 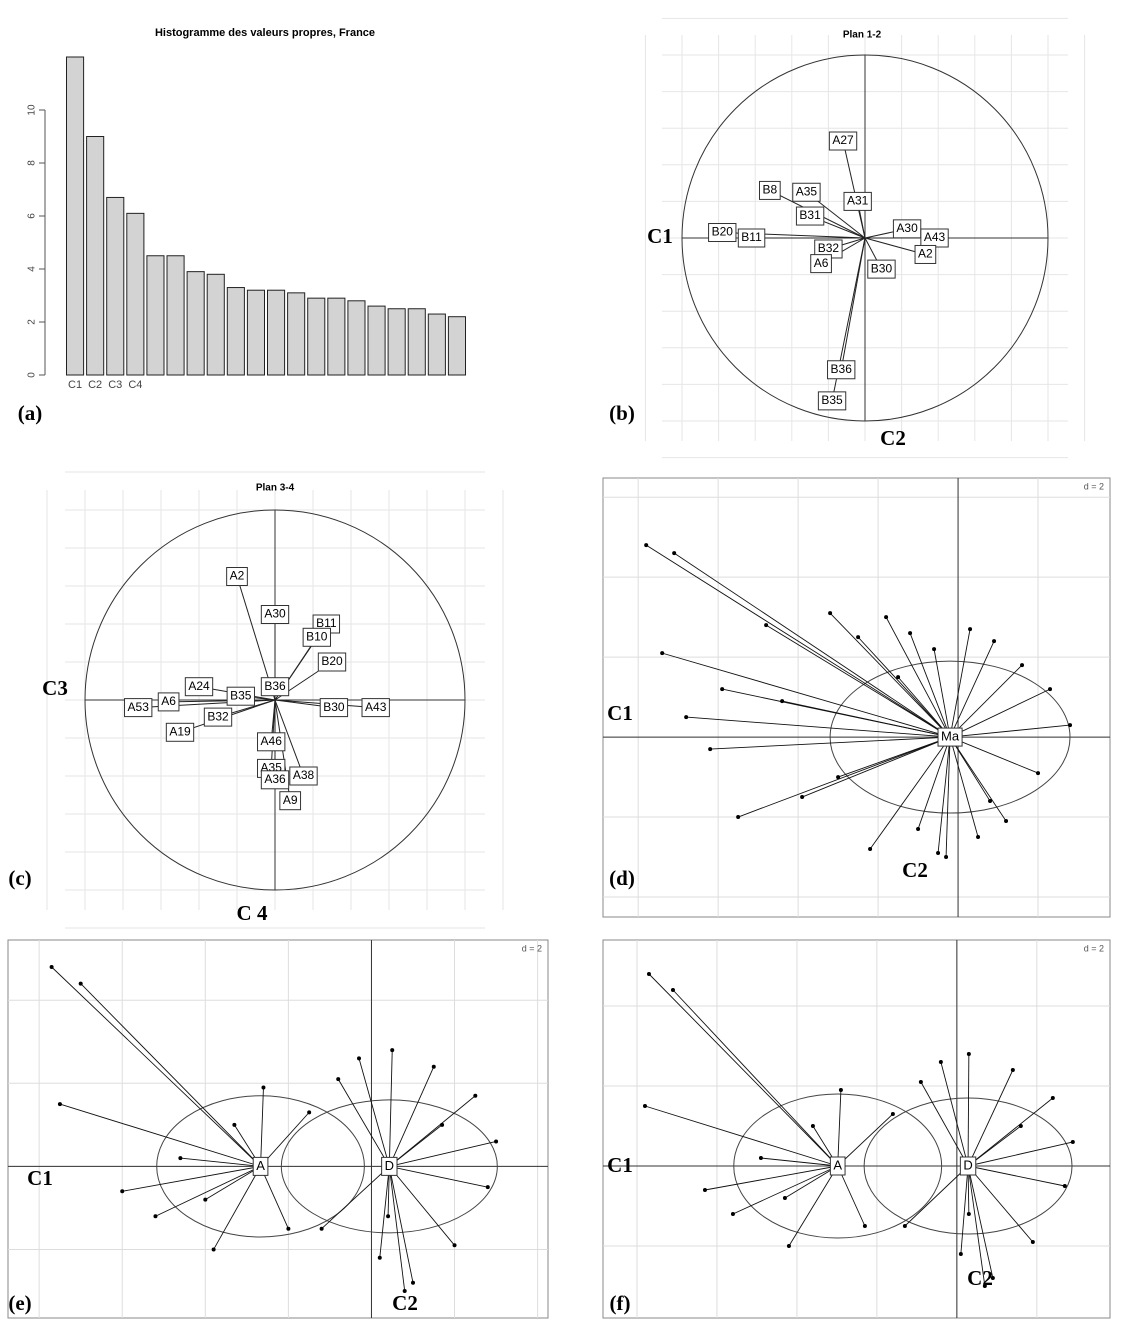 What do you see at coordinates (32, 216) in the screenshot?
I see `y-tick-label: 6` at bounding box center [32, 216].